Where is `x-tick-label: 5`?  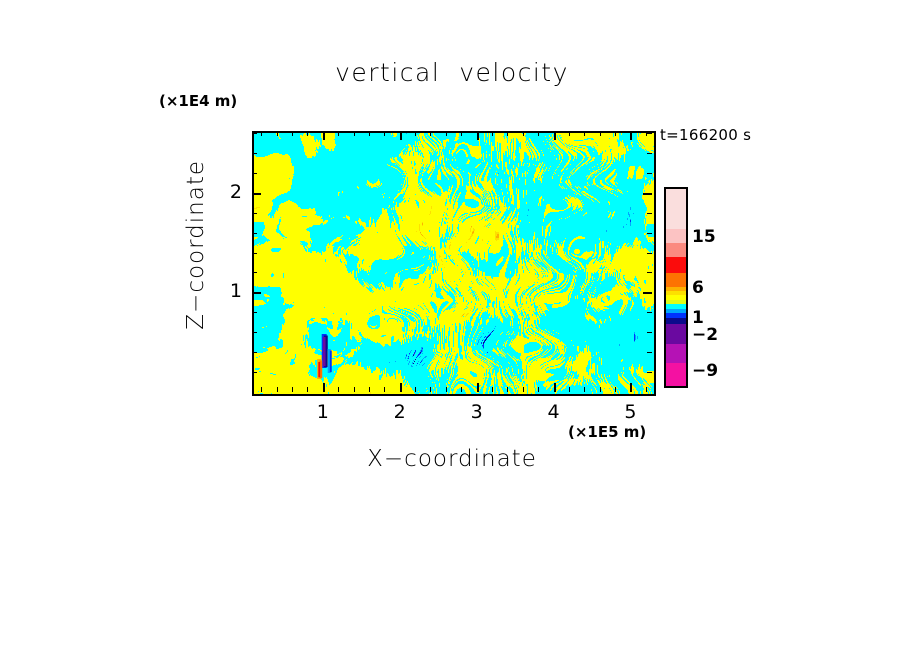
x-tick-label: 5 is located at coordinates (630, 412).